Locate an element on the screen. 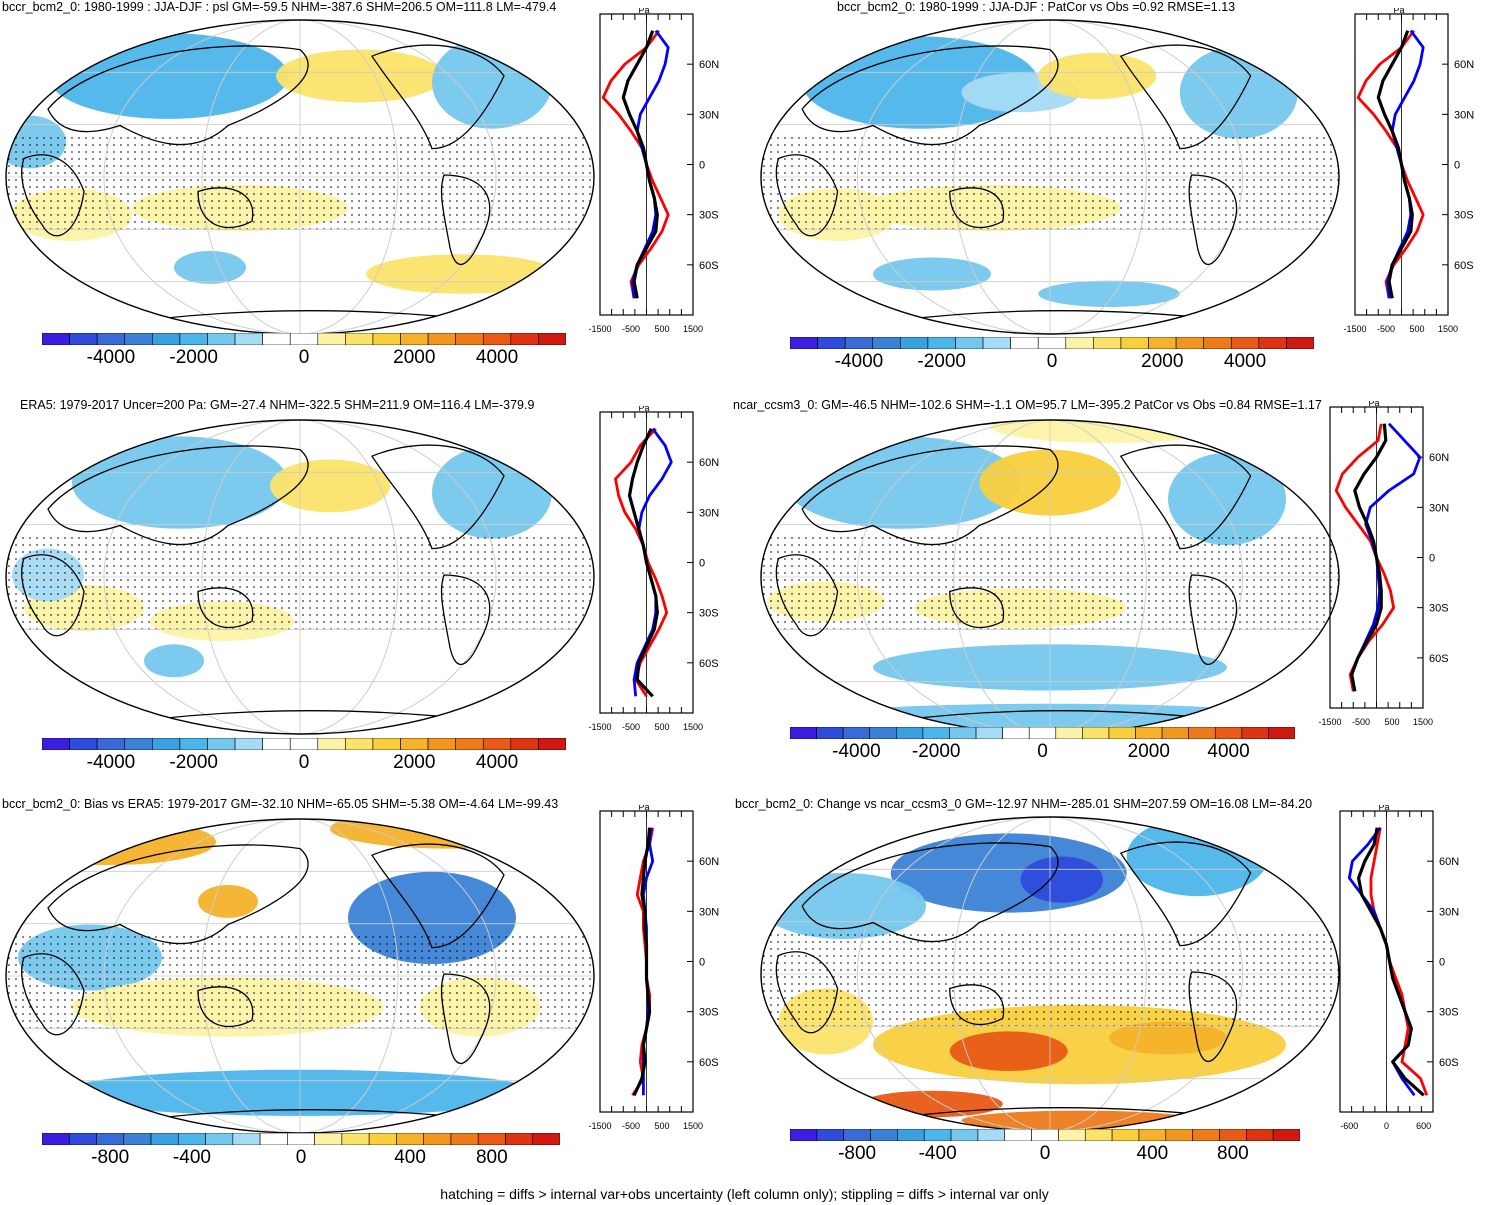  profile-x-label: 1500 is located at coordinates (1423, 722).